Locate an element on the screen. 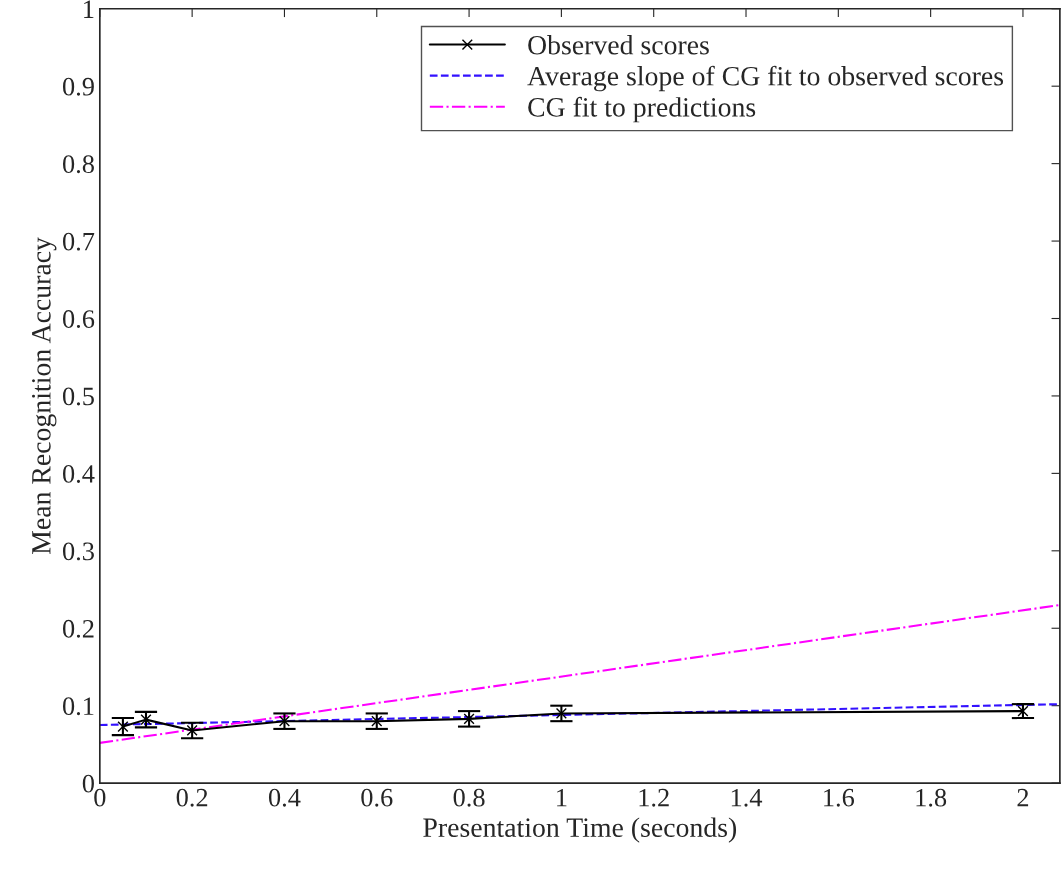 This screenshot has width=1062, height=875. x-tick-label: 0.4 is located at coordinates (284, 797).